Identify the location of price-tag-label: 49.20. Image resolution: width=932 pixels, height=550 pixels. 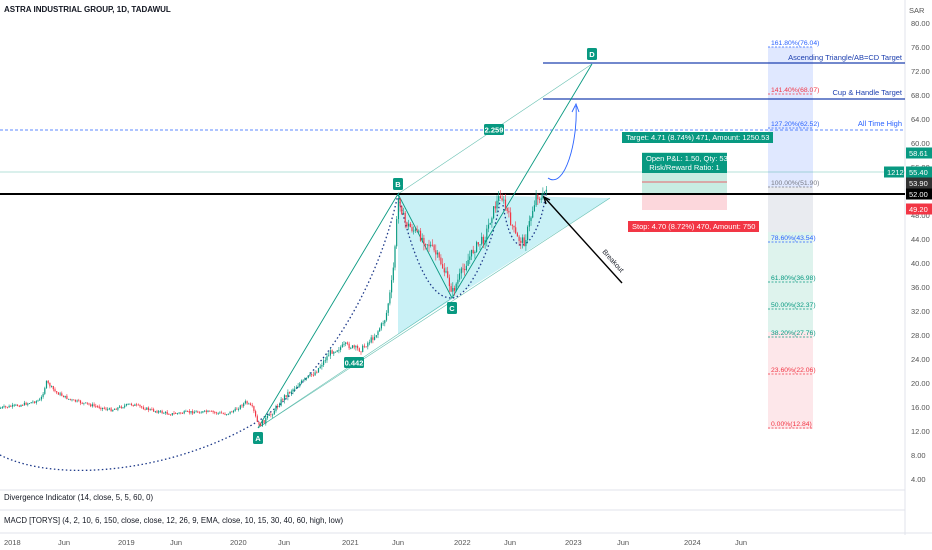
(918, 209).